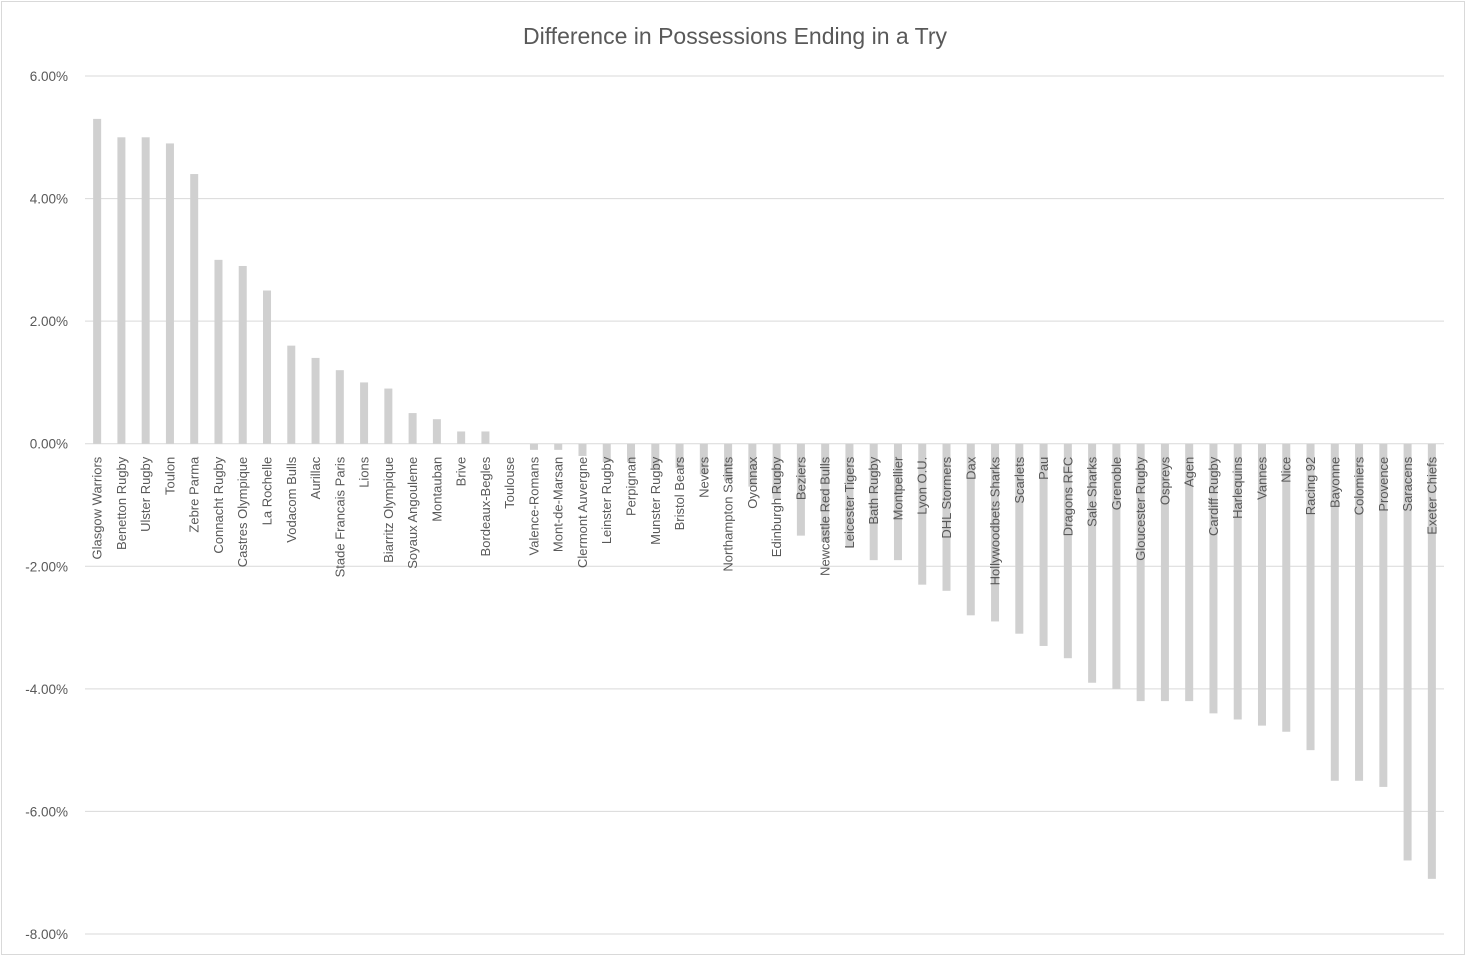 This screenshot has width=1468, height=958. Describe the element at coordinates (1261, 478) in the screenshot. I see `category-label: Vannes` at that location.